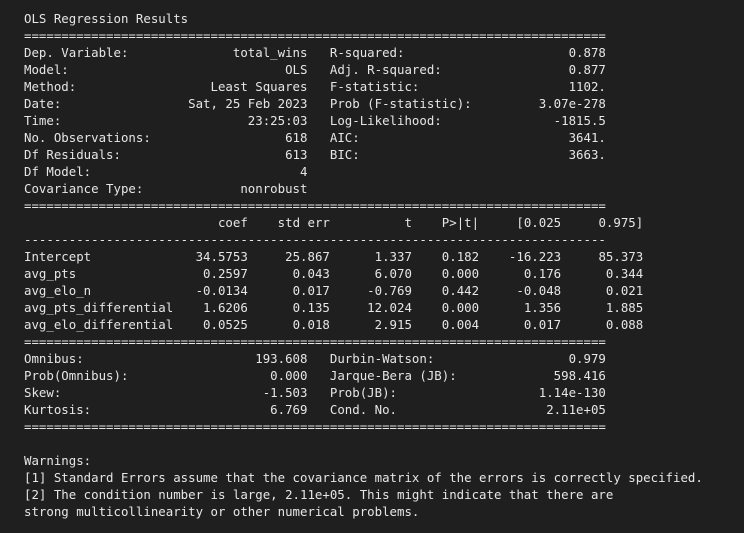 The height and width of the screenshot is (533, 744). Describe the element at coordinates (315, 409) in the screenshot. I see `diagnostic-row: Kurtosis: 6.769 Cond. No. 2.11e+05` at that location.